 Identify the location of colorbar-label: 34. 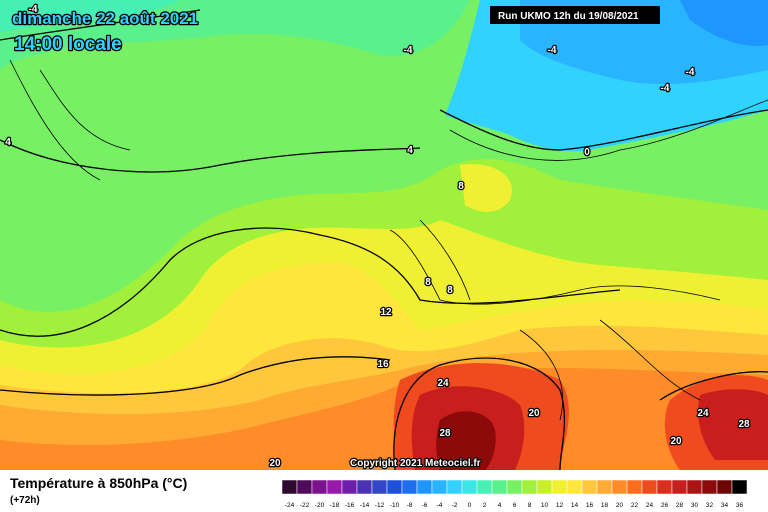
(725, 505).